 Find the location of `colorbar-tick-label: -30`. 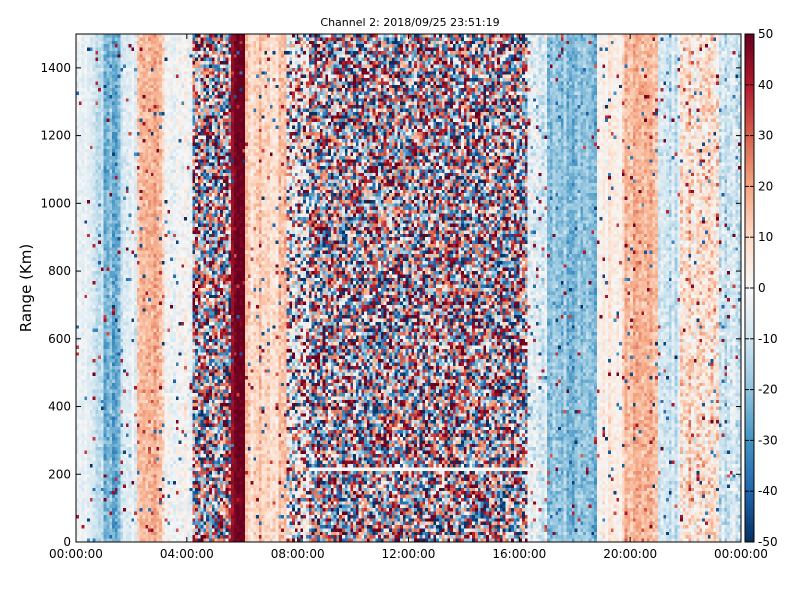

colorbar-tick-label: -30 is located at coordinates (768, 440).